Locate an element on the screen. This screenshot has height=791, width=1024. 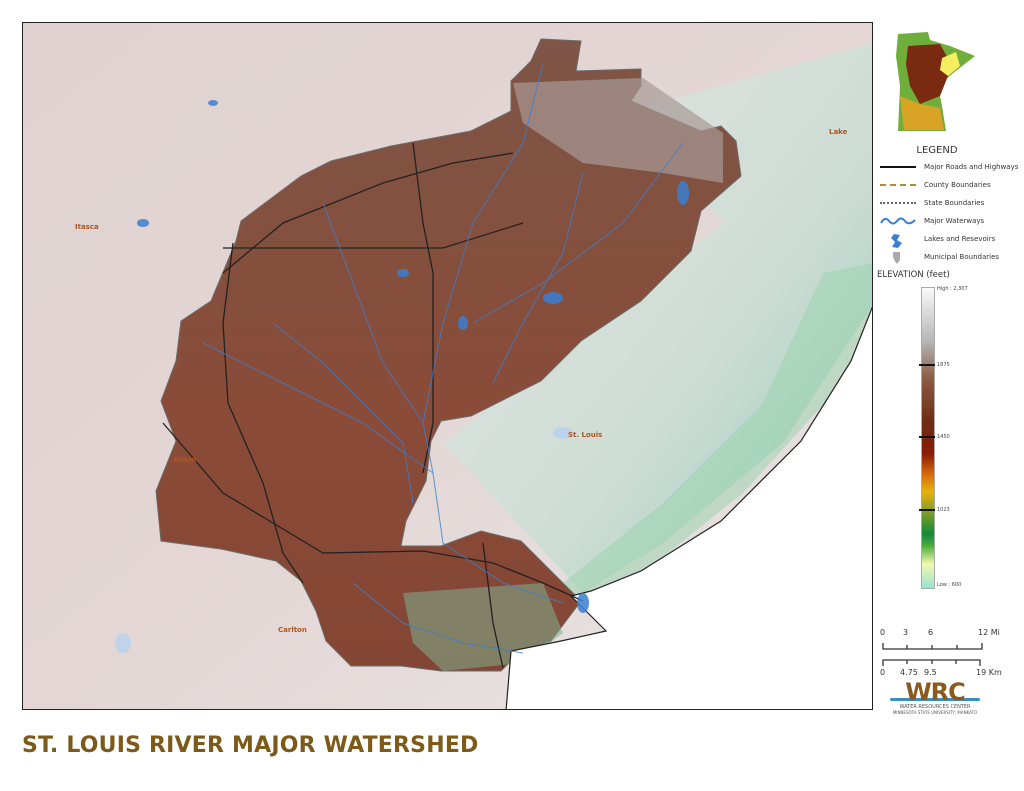
county-label-lake: Lake is located at coordinates (838, 132).